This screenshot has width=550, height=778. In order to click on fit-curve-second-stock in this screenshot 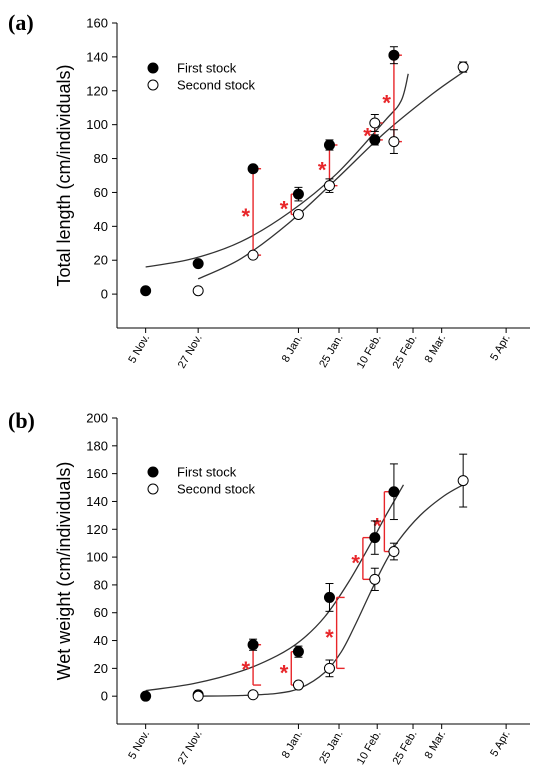, I will do `click(331, 590)`.